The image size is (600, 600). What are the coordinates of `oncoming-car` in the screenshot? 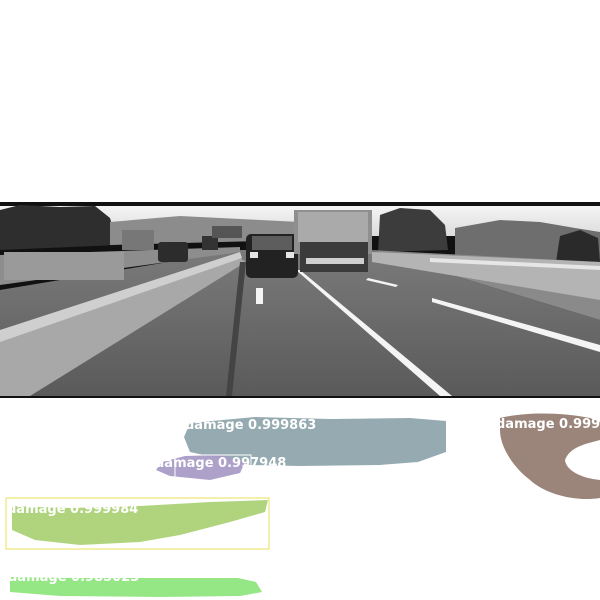 It's located at (173, 252).